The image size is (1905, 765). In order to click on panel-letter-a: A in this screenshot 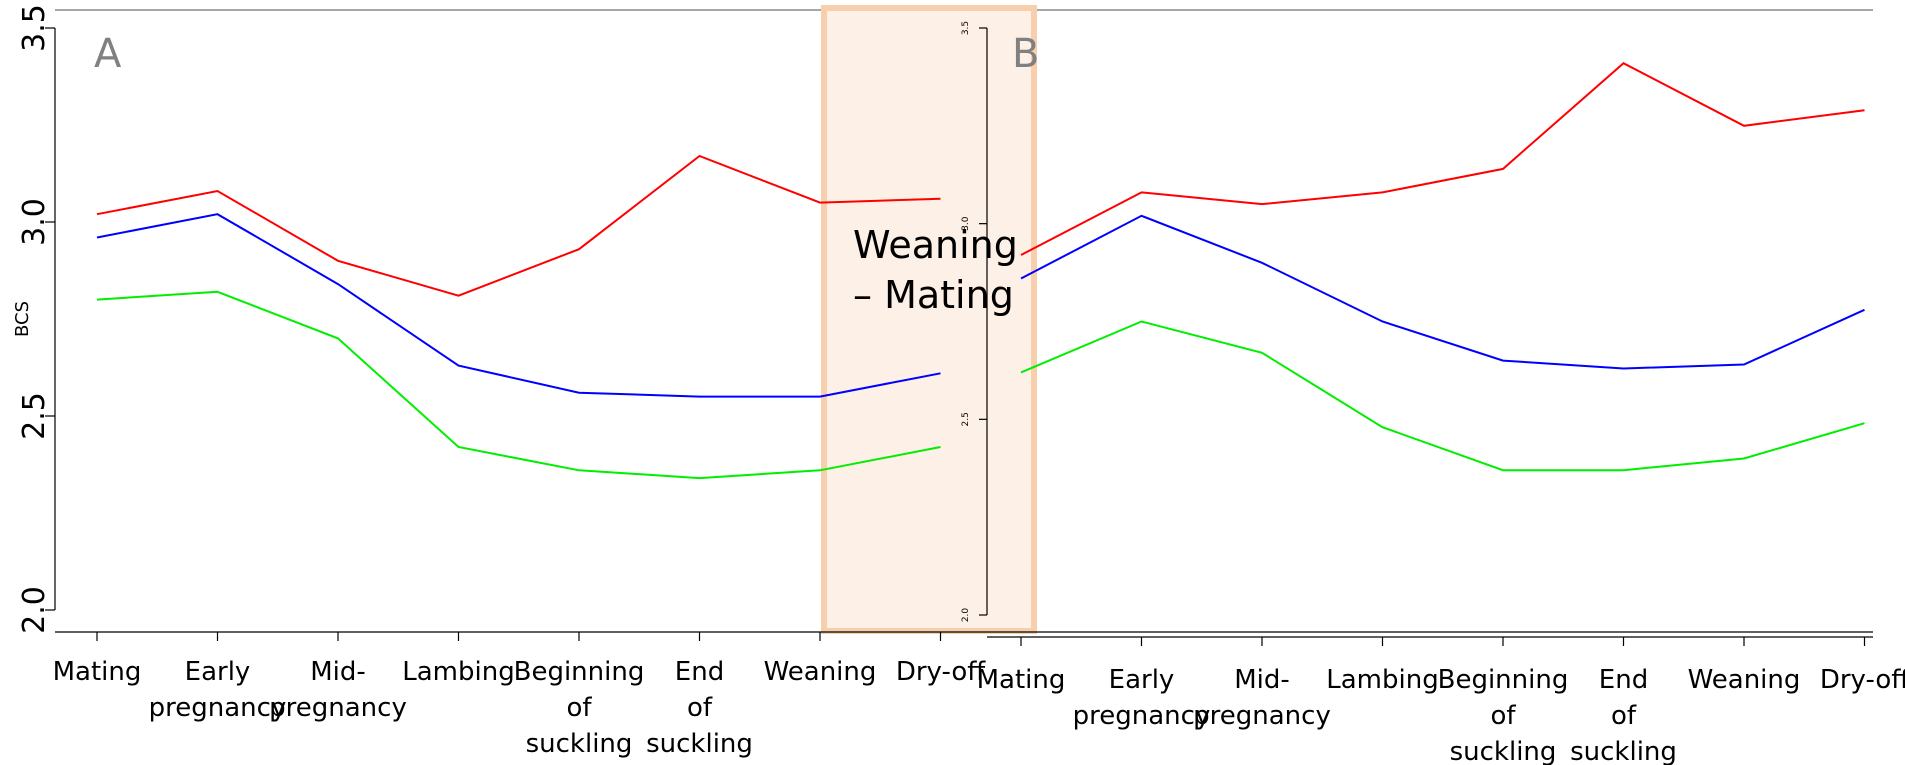, I will do `click(108, 54)`.